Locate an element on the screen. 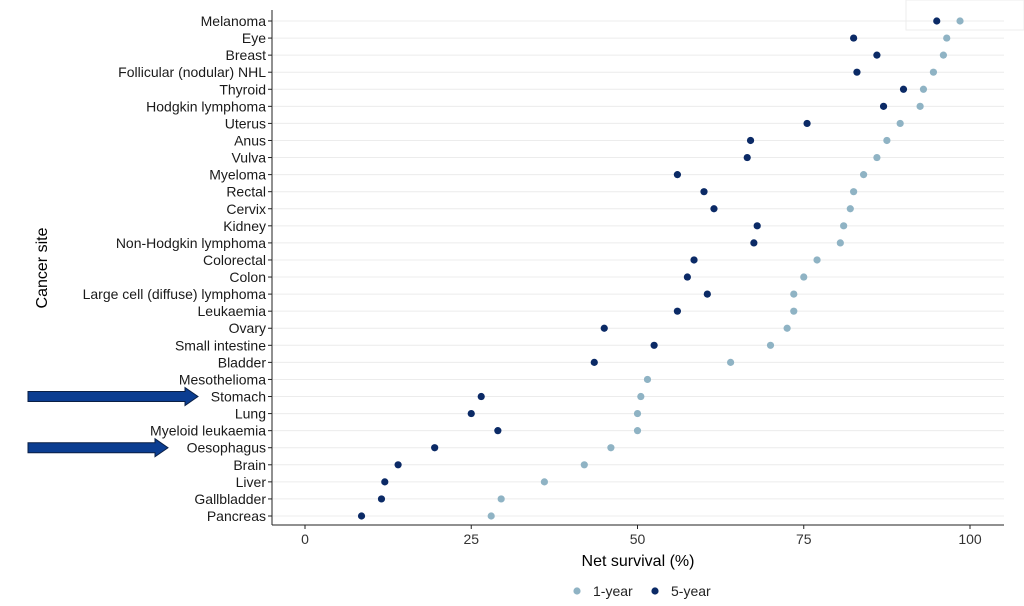 This screenshot has height=606, width=1024. category-label: Uterus is located at coordinates (245, 123).